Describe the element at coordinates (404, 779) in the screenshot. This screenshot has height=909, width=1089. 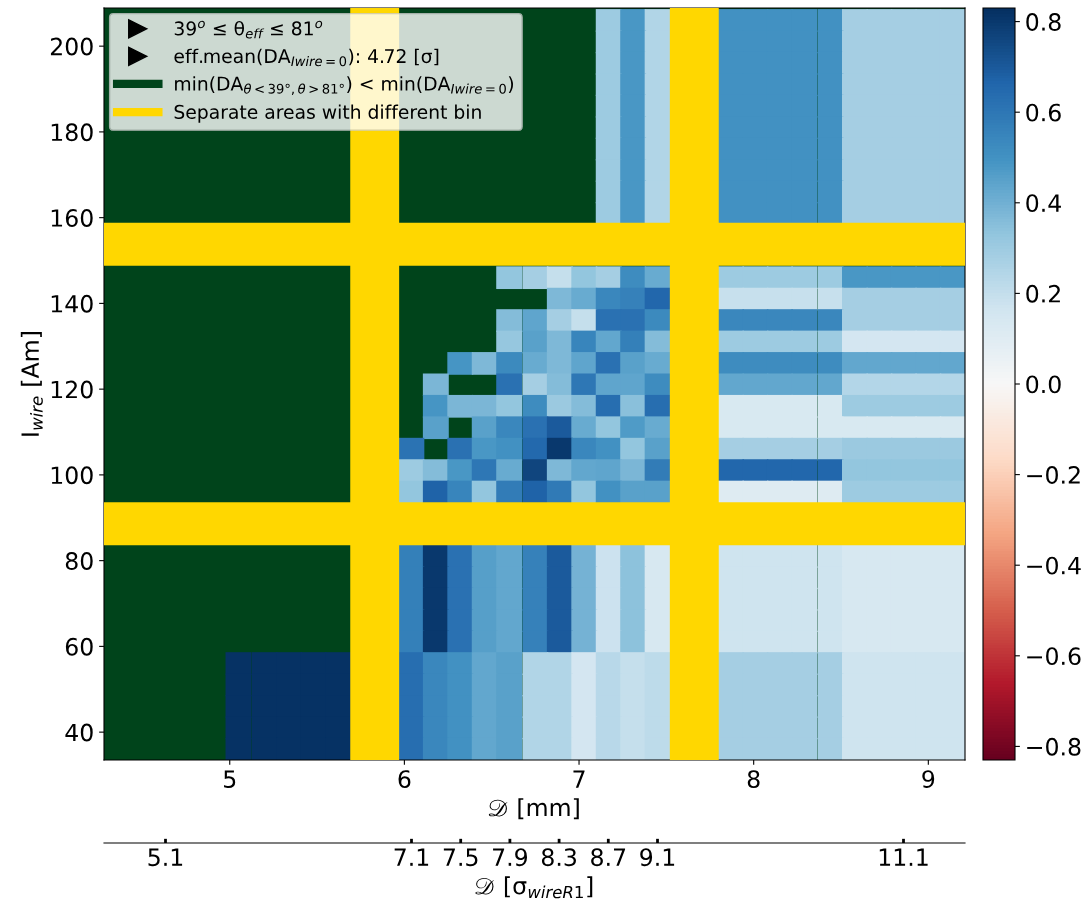
I see `x-tick-label: 6` at that location.